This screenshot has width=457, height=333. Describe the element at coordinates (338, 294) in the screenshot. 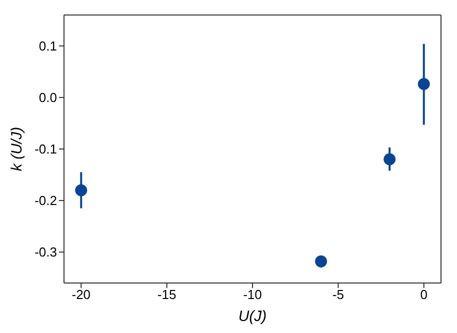

I see `x-tick-label: -5` at that location.